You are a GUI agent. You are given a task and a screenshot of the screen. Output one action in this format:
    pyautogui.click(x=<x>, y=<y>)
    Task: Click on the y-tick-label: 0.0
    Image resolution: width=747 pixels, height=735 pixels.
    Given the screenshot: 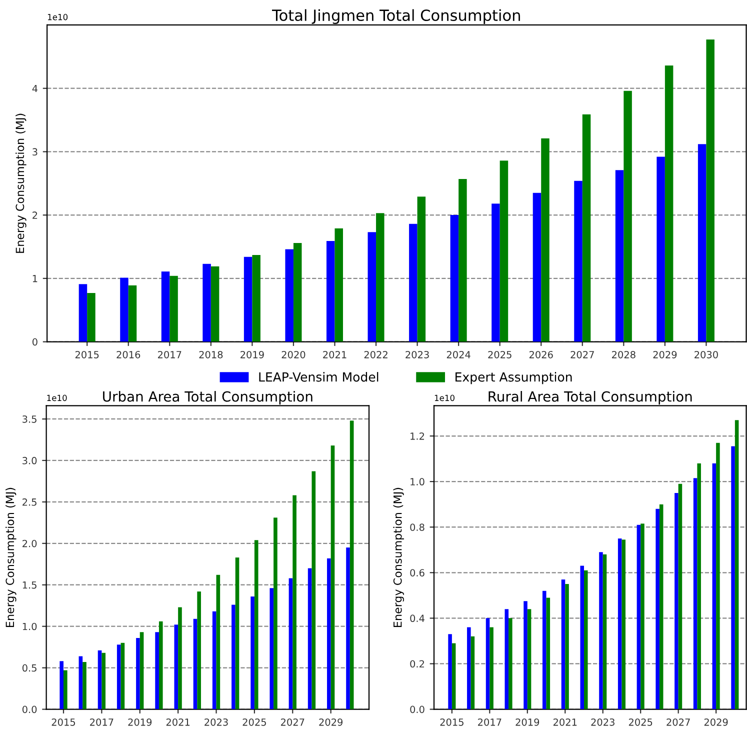 What is the action you would take?
    pyautogui.click(x=417, y=710)
    